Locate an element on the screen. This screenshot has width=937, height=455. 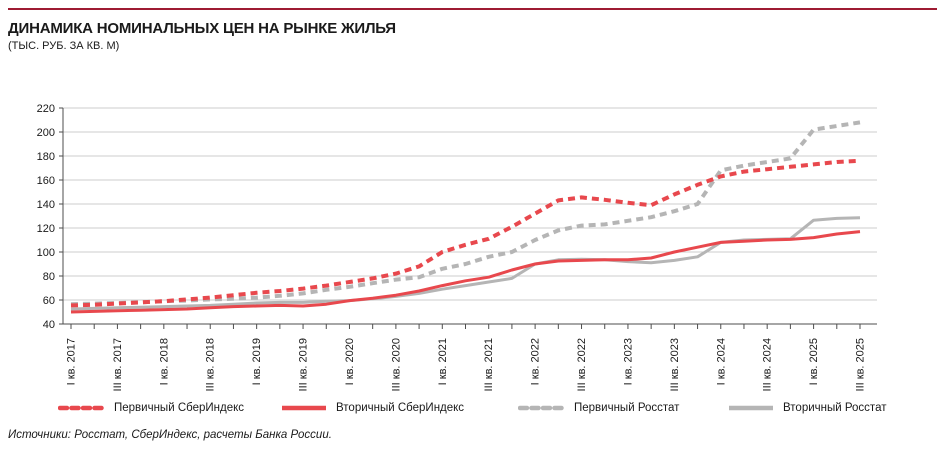
chart-title: ДИНАМИКА НОМИНАЛЬНЫХ ЦЕН НА РЫНКЕ ЖИЛЬЯ is located at coordinates (202, 28).